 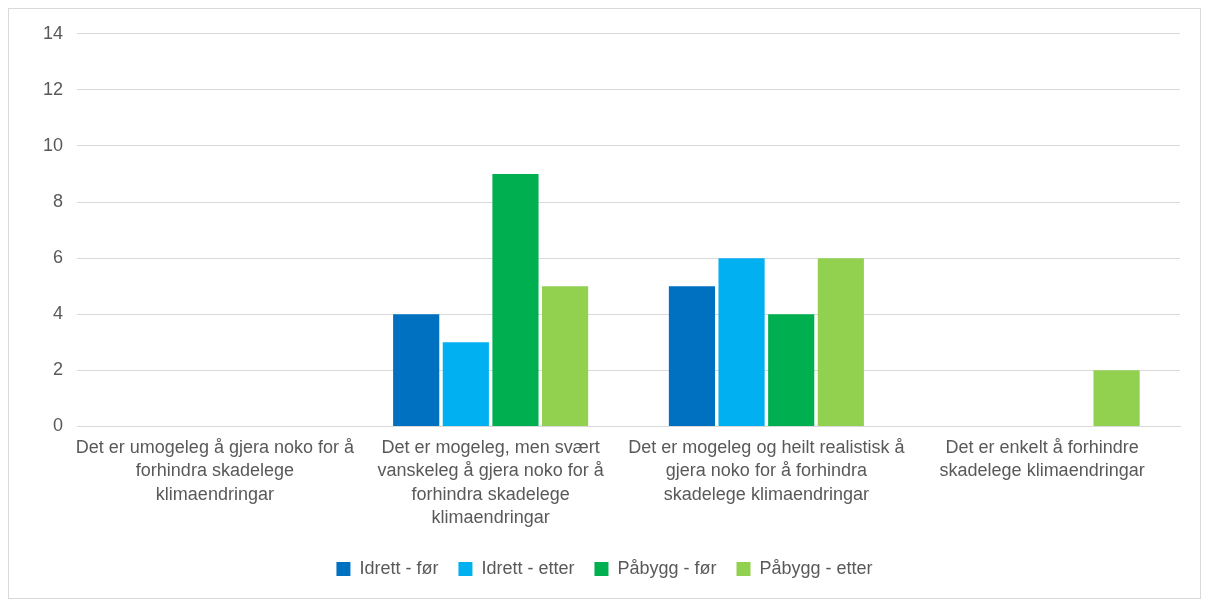 I want to click on legend-label: Idrett - etter, so click(x=528, y=567).